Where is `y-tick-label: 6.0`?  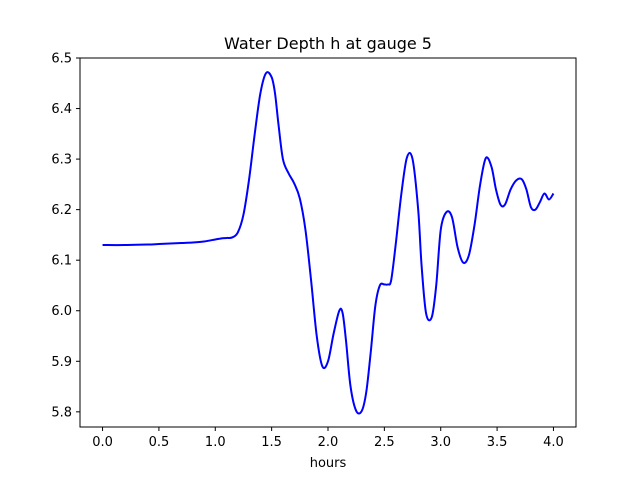
y-tick-label: 6.0 is located at coordinates (61, 311).